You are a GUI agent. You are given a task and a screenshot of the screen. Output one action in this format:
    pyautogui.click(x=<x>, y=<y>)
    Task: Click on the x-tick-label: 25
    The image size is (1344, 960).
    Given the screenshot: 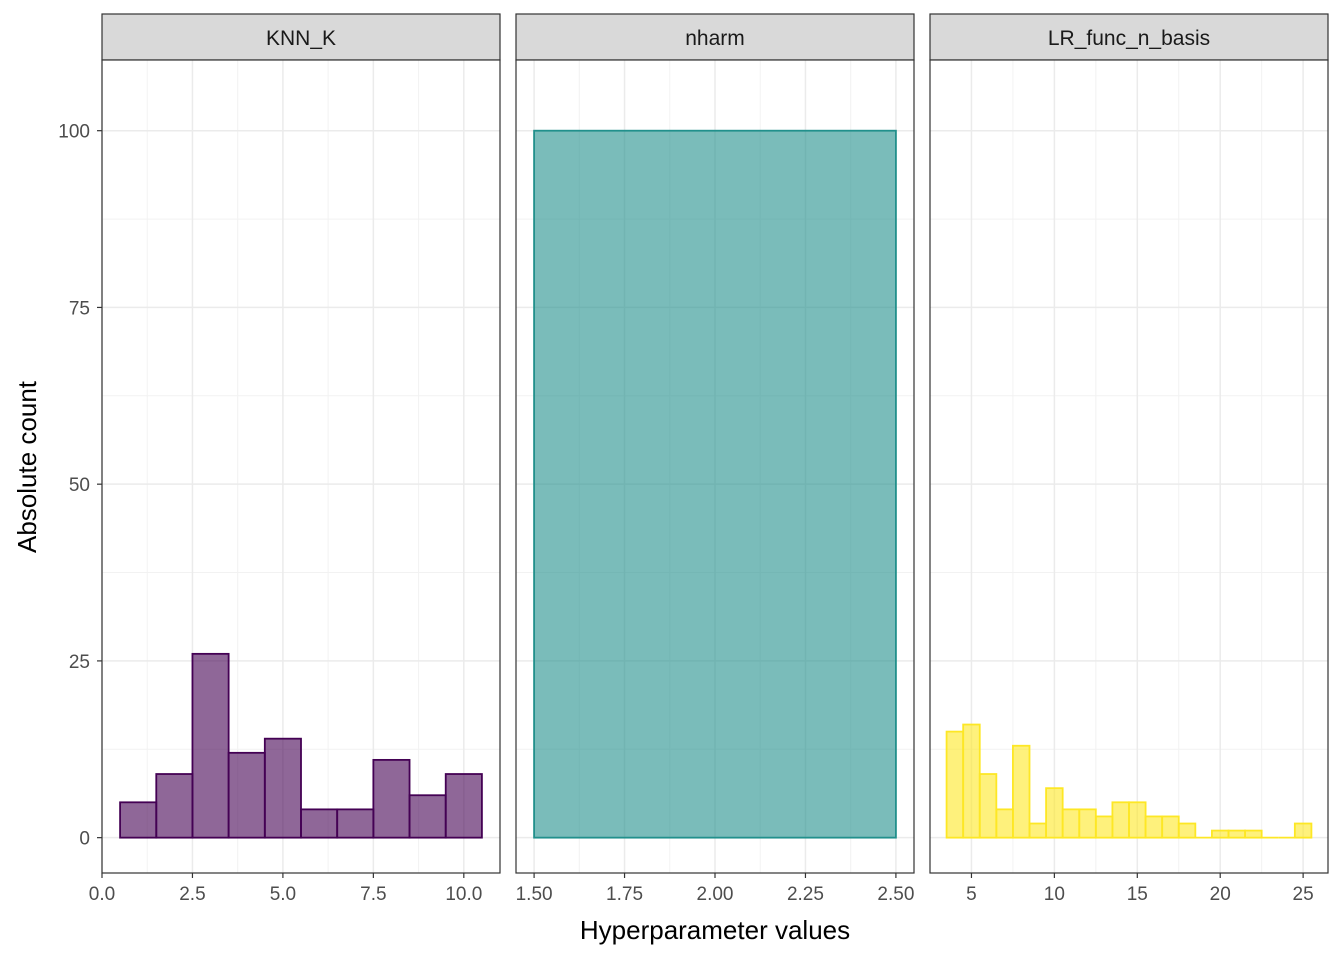 What is the action you would take?
    pyautogui.click(x=1303, y=894)
    